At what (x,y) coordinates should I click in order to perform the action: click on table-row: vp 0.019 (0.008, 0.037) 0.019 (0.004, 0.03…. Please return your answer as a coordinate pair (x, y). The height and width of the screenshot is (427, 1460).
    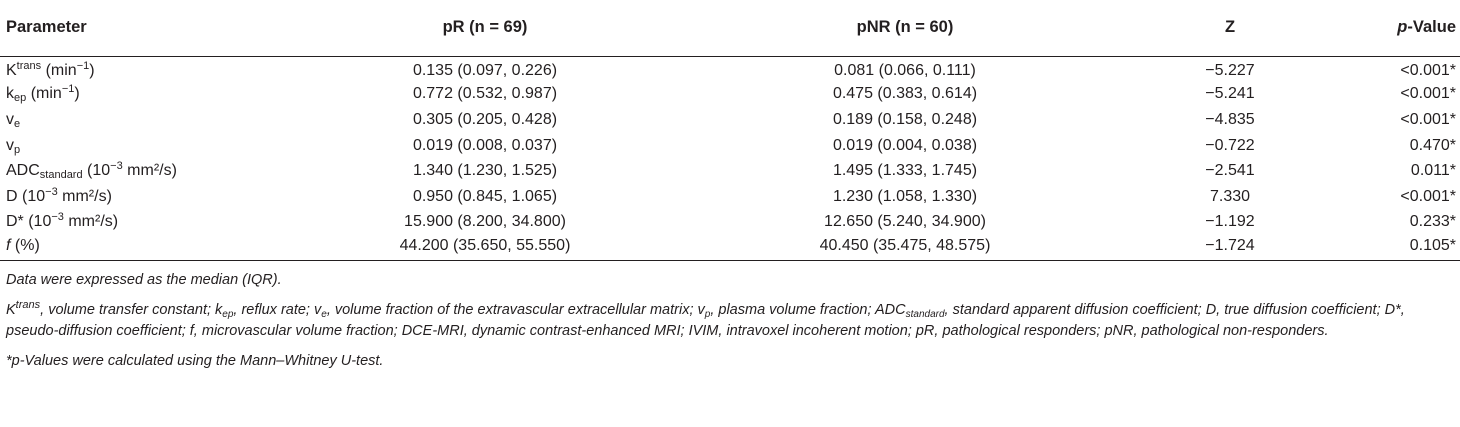
    Looking at the image, I should click on (730, 146).